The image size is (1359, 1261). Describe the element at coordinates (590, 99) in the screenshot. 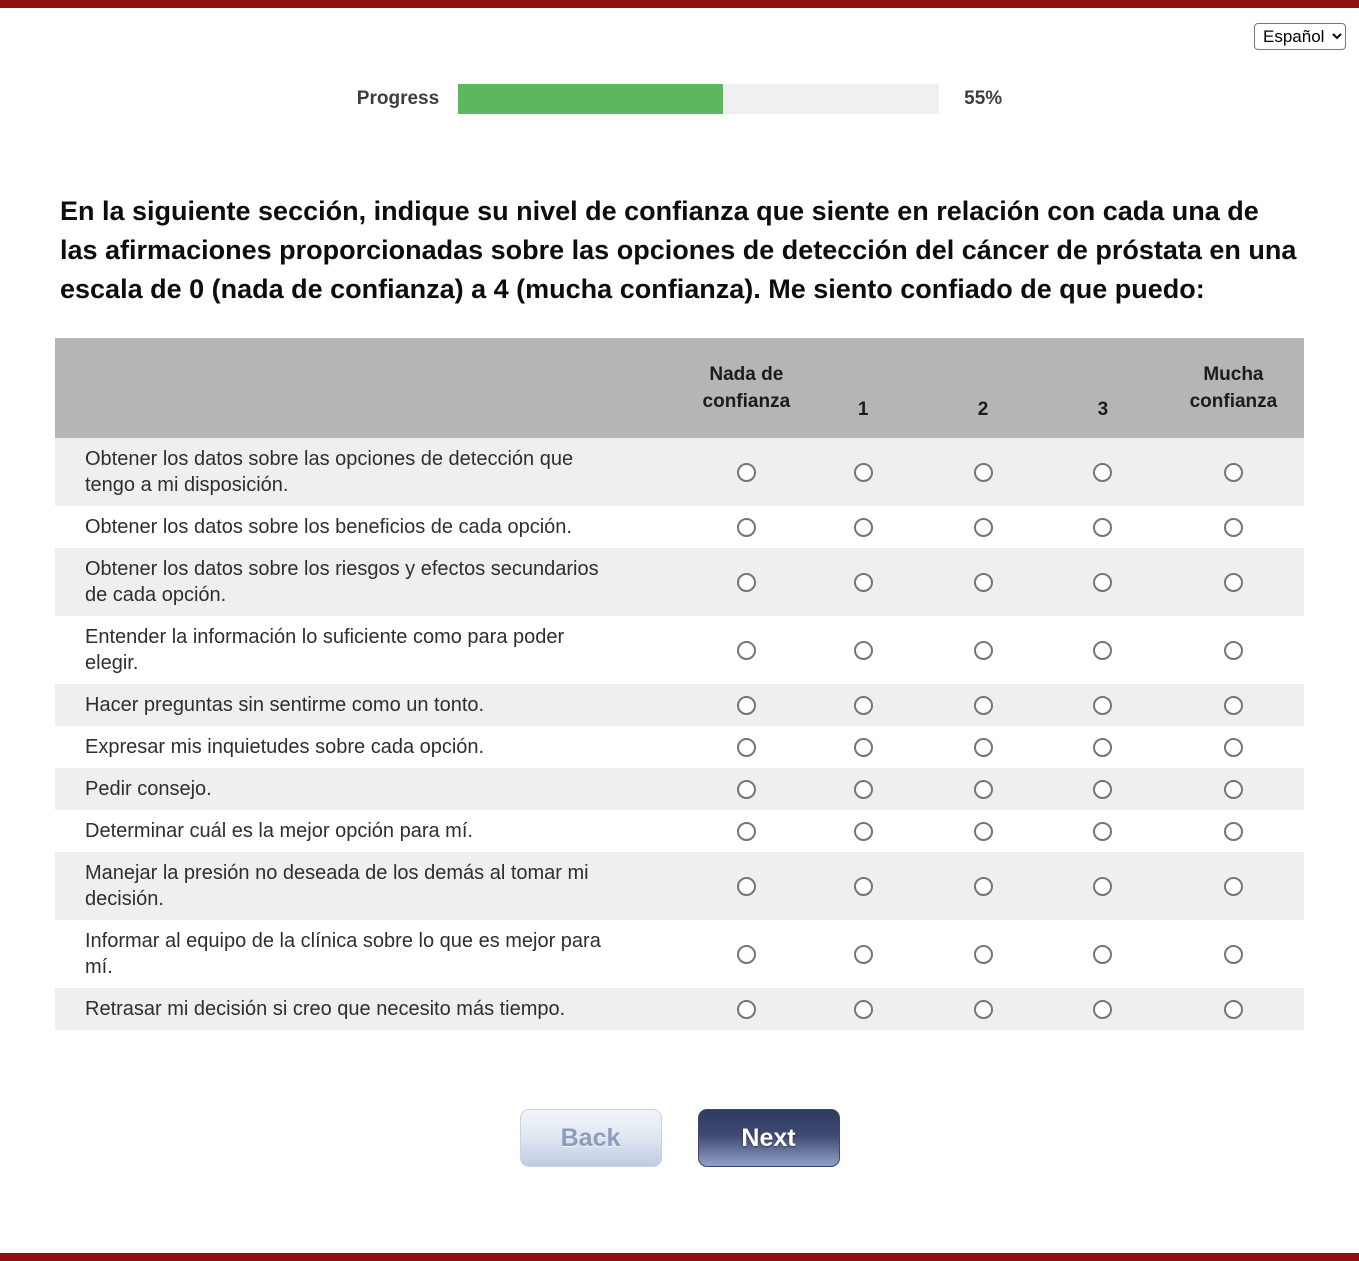

I see `progress-fill` at that location.